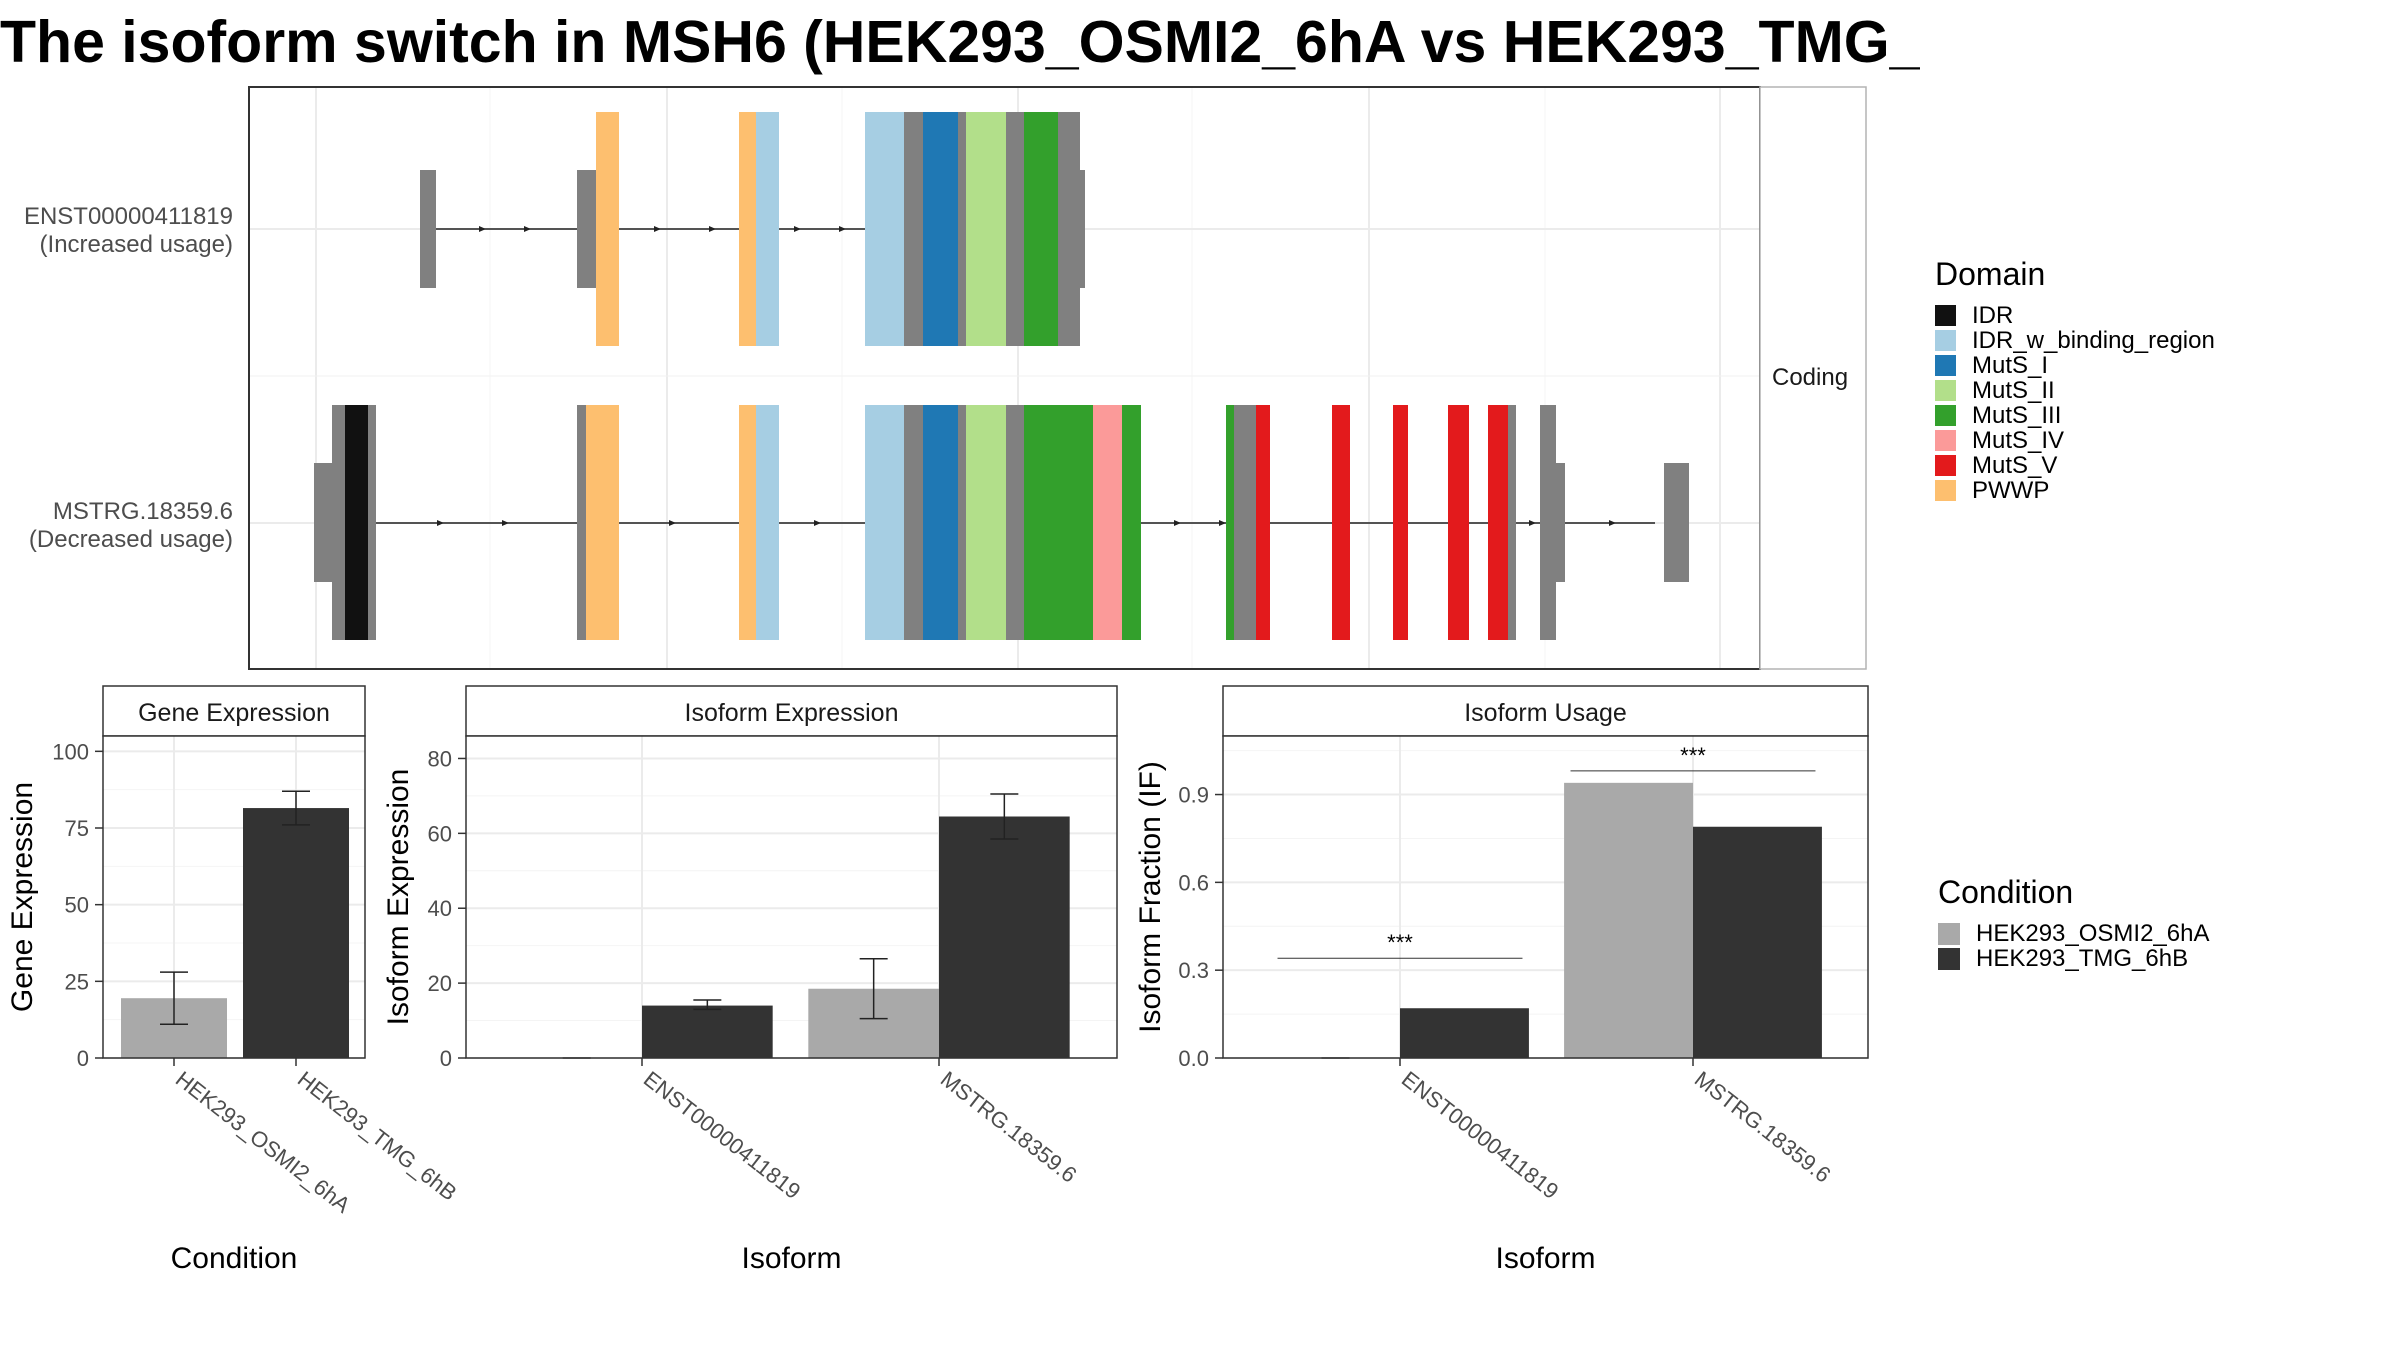 The height and width of the screenshot is (1350, 2400). I want to click on x-tick-label: ENST00000411819, so click(722, 1135).